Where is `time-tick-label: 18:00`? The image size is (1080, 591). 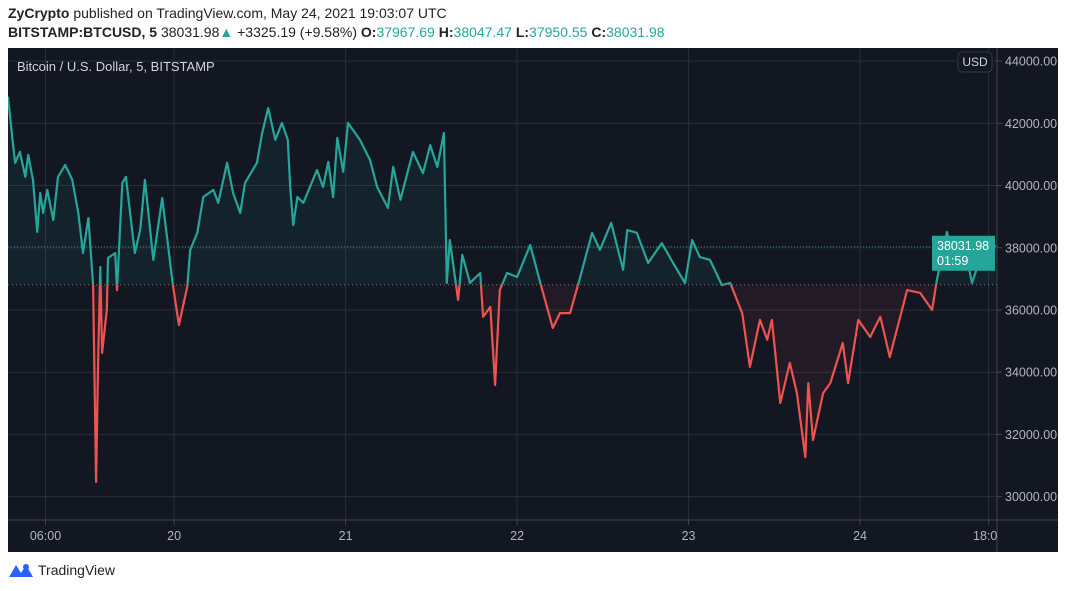 time-tick-label: 18:00 is located at coordinates (988, 536).